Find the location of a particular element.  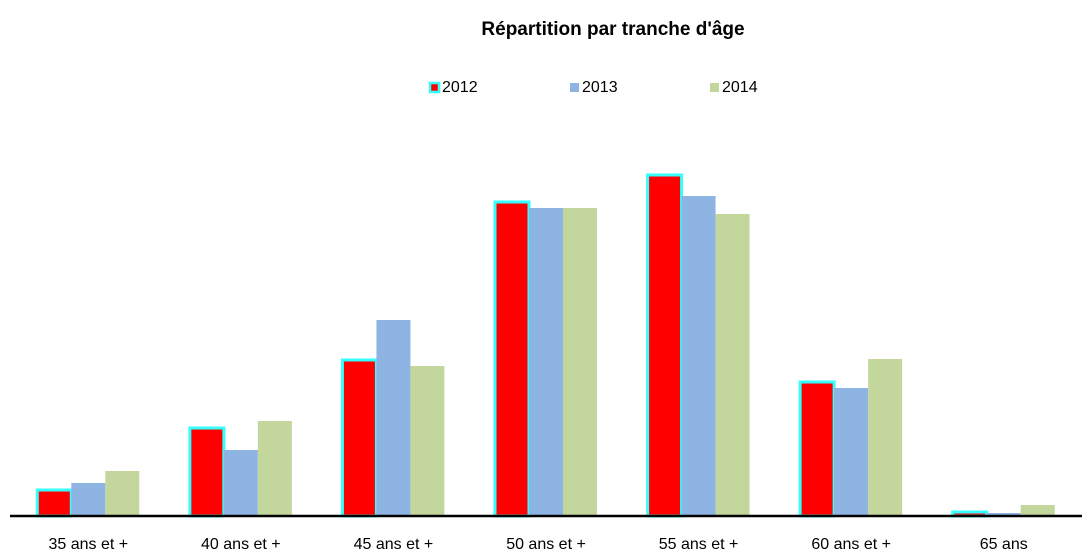

legend-label: 2013 is located at coordinates (600, 87).